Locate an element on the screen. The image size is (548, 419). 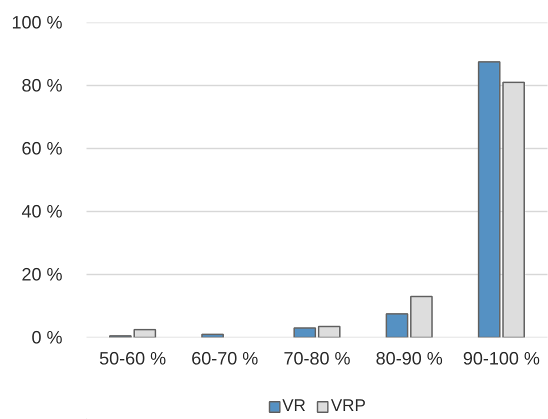
x-tick-label: 70-80 % is located at coordinates (317, 358).